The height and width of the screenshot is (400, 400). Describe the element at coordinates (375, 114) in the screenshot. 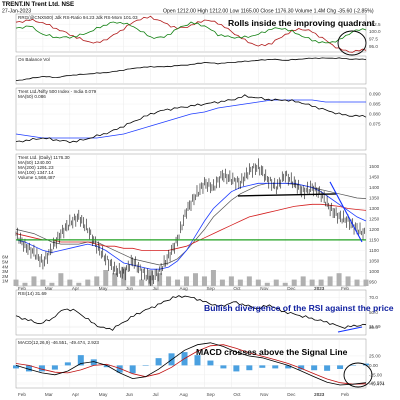

I see `rs-tick-label: 0.080` at that location.